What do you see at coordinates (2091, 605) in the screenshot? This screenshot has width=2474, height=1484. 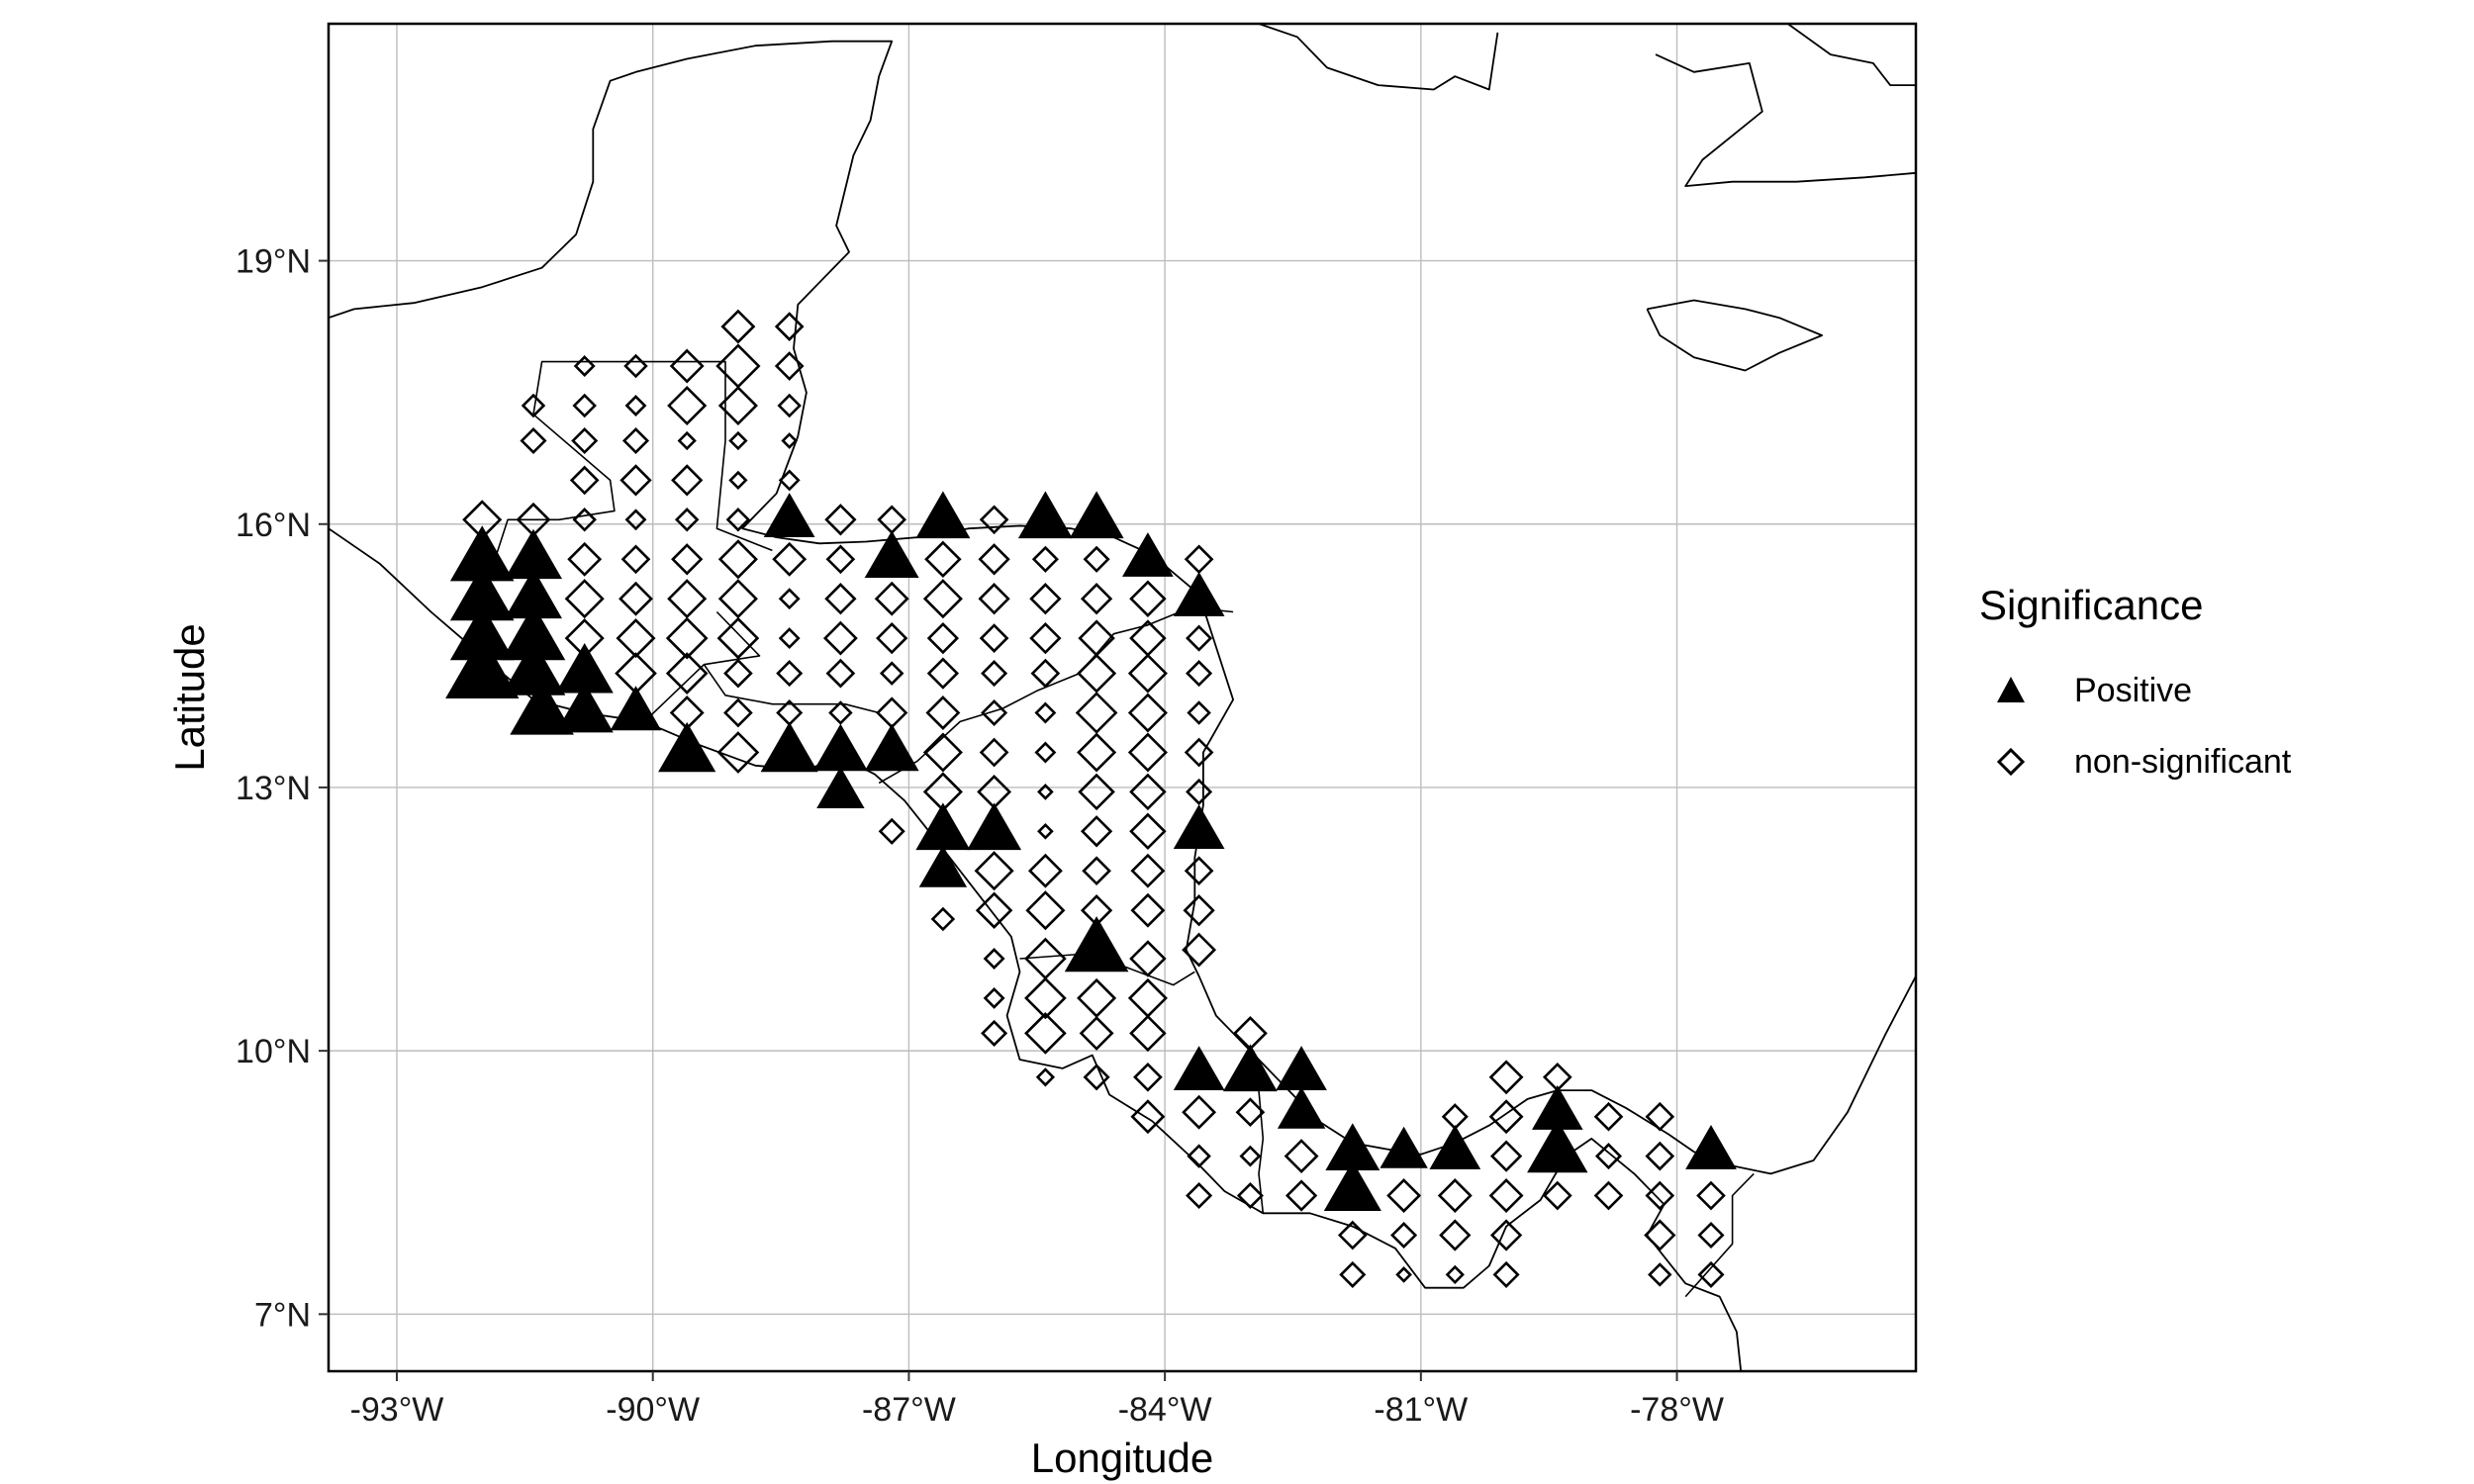 I see `legend-title: Significance` at bounding box center [2091, 605].